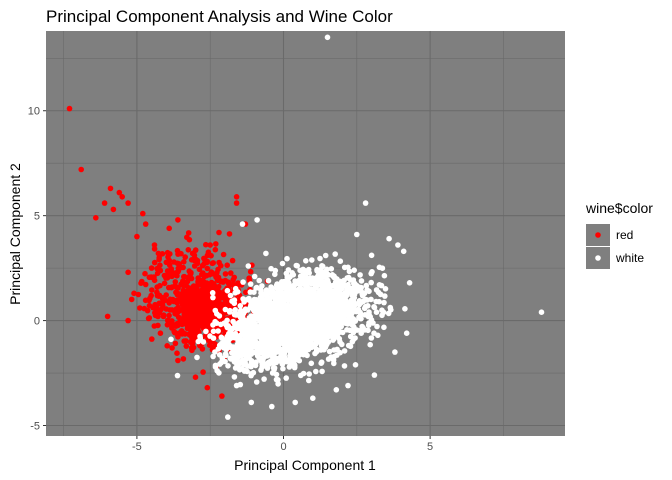  What do you see at coordinates (35, 427) in the screenshot?
I see `y-tick-label: -5` at bounding box center [35, 427].